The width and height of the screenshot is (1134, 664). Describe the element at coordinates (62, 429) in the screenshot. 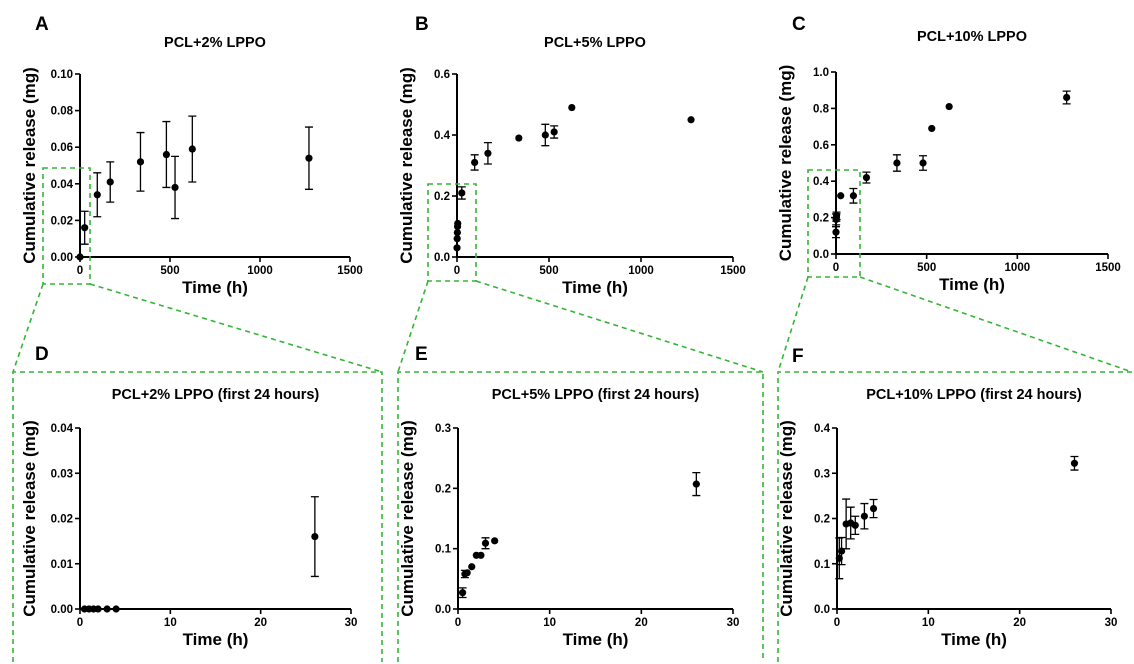

I see `y-tick-label: 0.04` at that location.